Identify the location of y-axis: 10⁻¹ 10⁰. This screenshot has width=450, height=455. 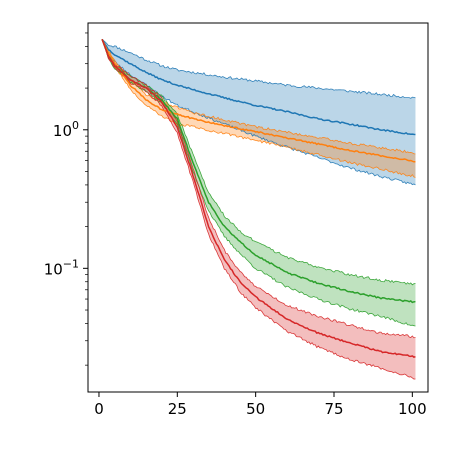
(66, 199).